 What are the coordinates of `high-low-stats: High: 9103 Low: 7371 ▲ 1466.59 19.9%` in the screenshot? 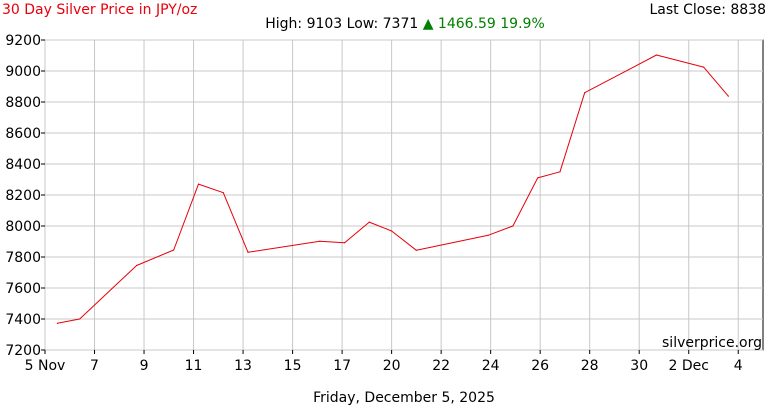 It's located at (385, 24).